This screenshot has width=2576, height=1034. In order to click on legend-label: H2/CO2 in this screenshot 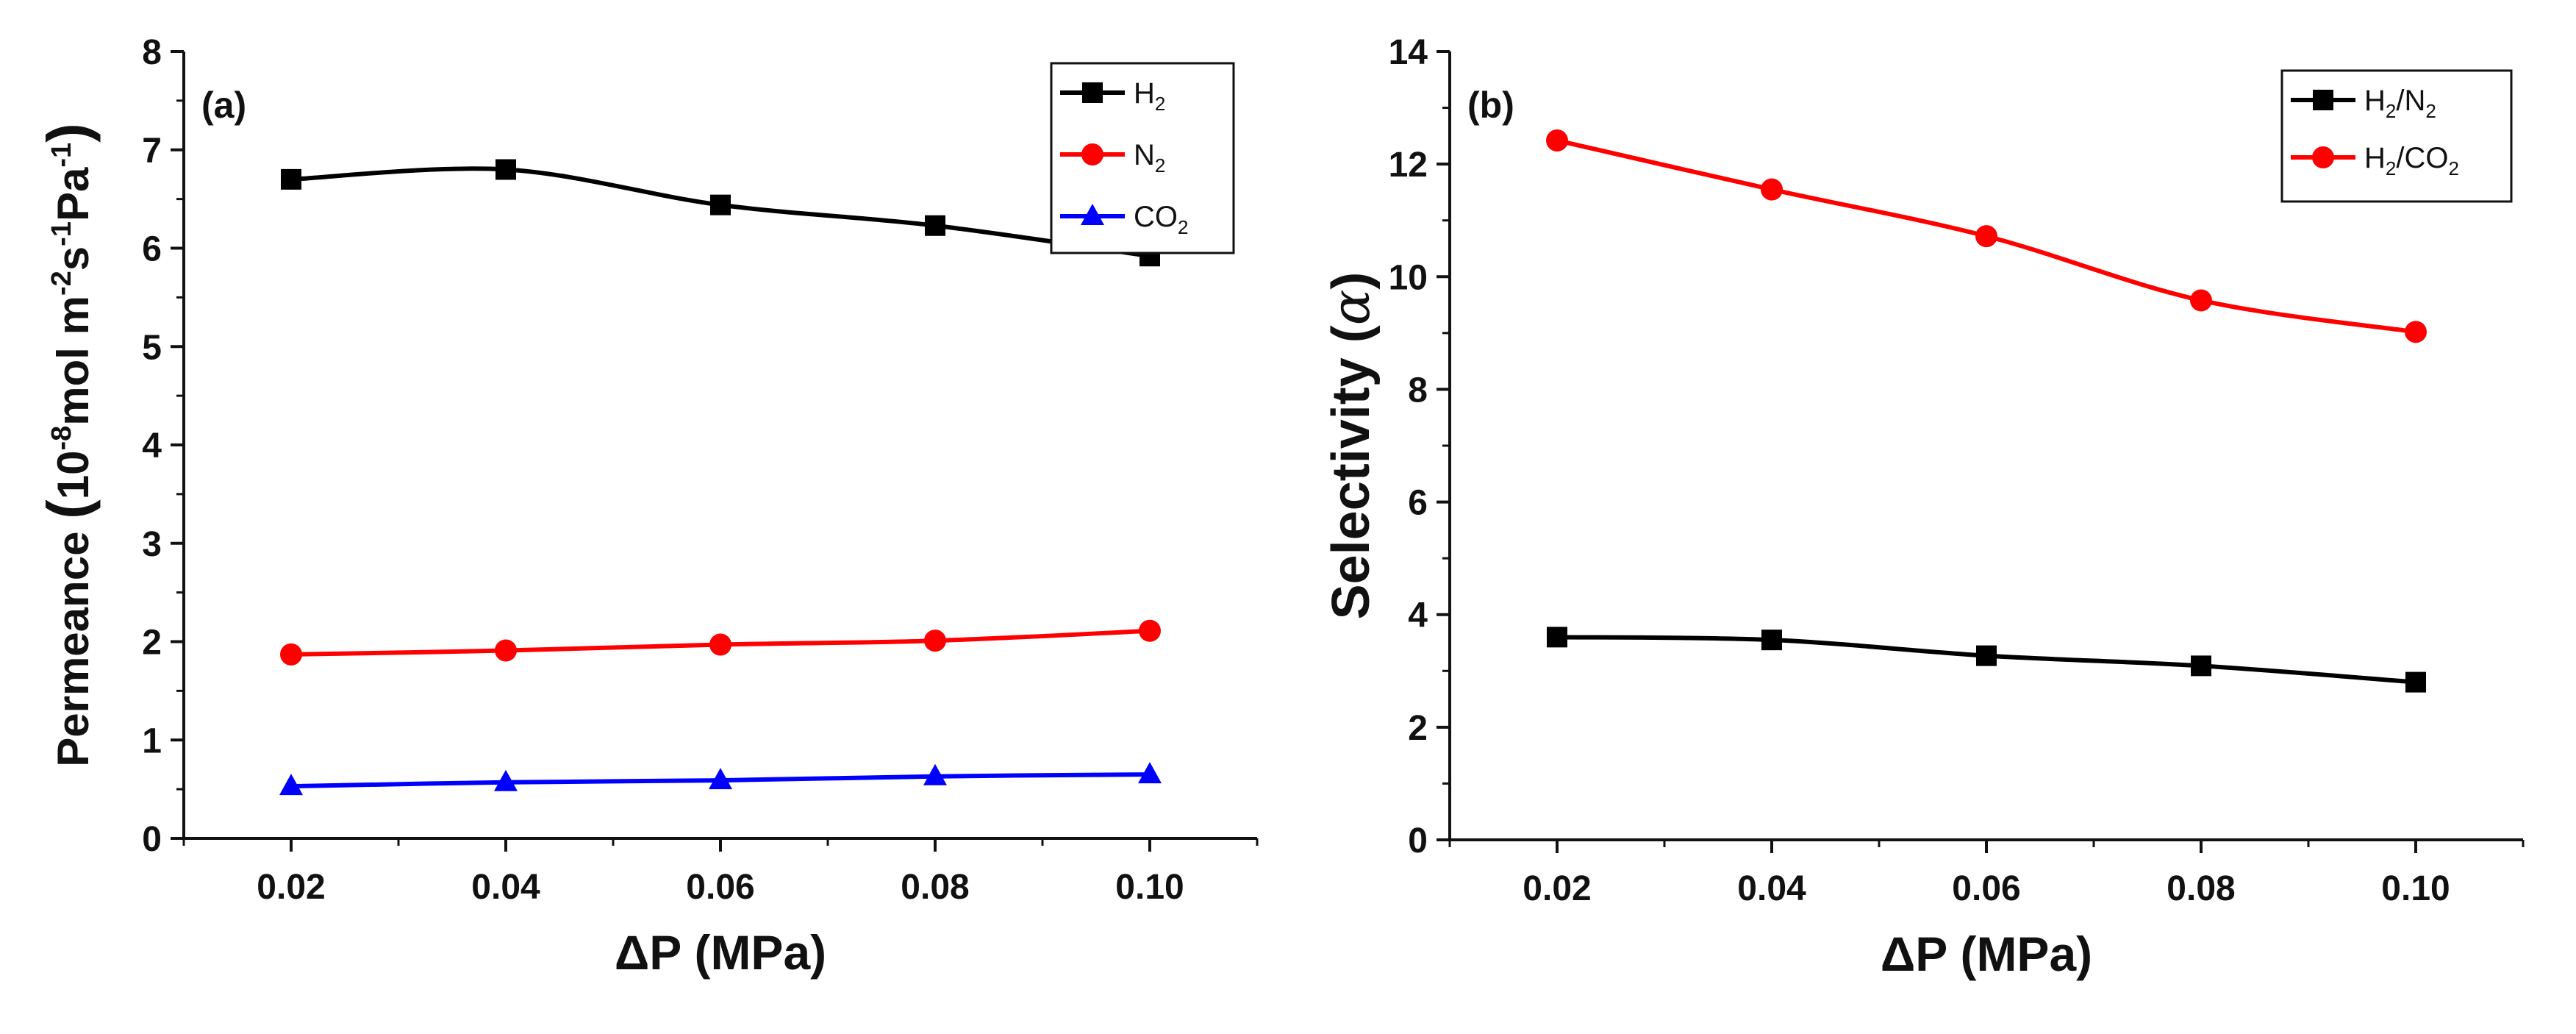, I will do `click(2411, 160)`.